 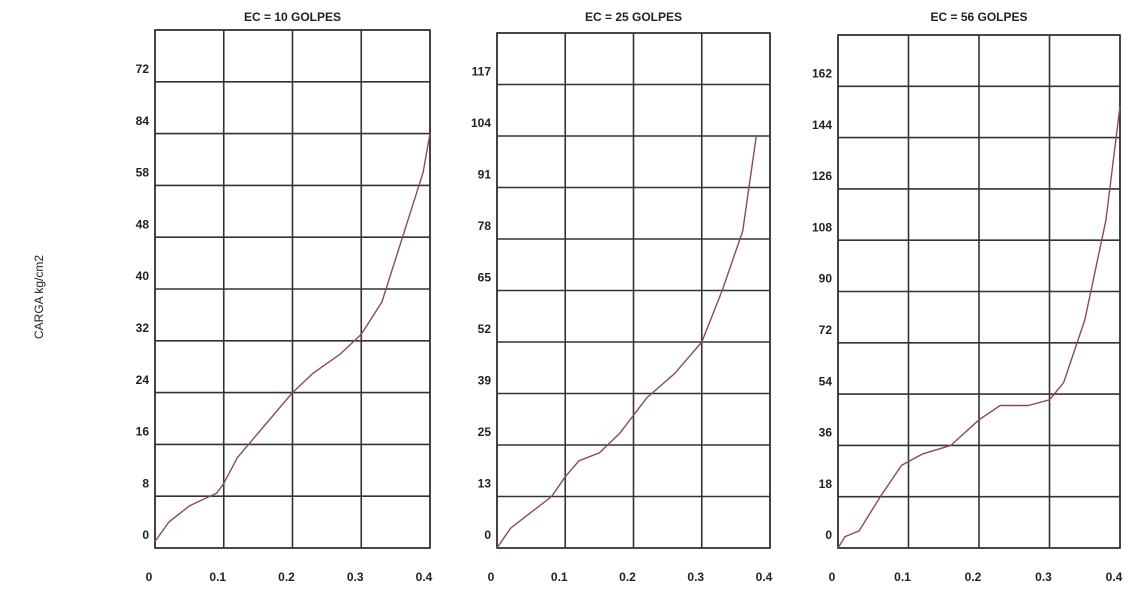 What do you see at coordinates (822, 125) in the screenshot?
I see `y-tick-label: 144` at bounding box center [822, 125].